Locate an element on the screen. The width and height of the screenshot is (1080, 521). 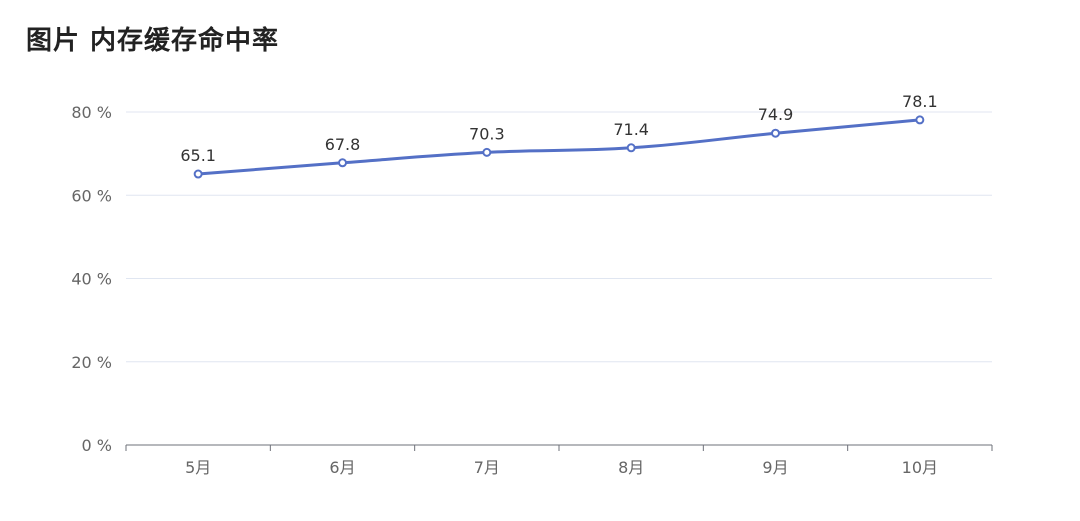
series-layer is located at coordinates (559, 147).